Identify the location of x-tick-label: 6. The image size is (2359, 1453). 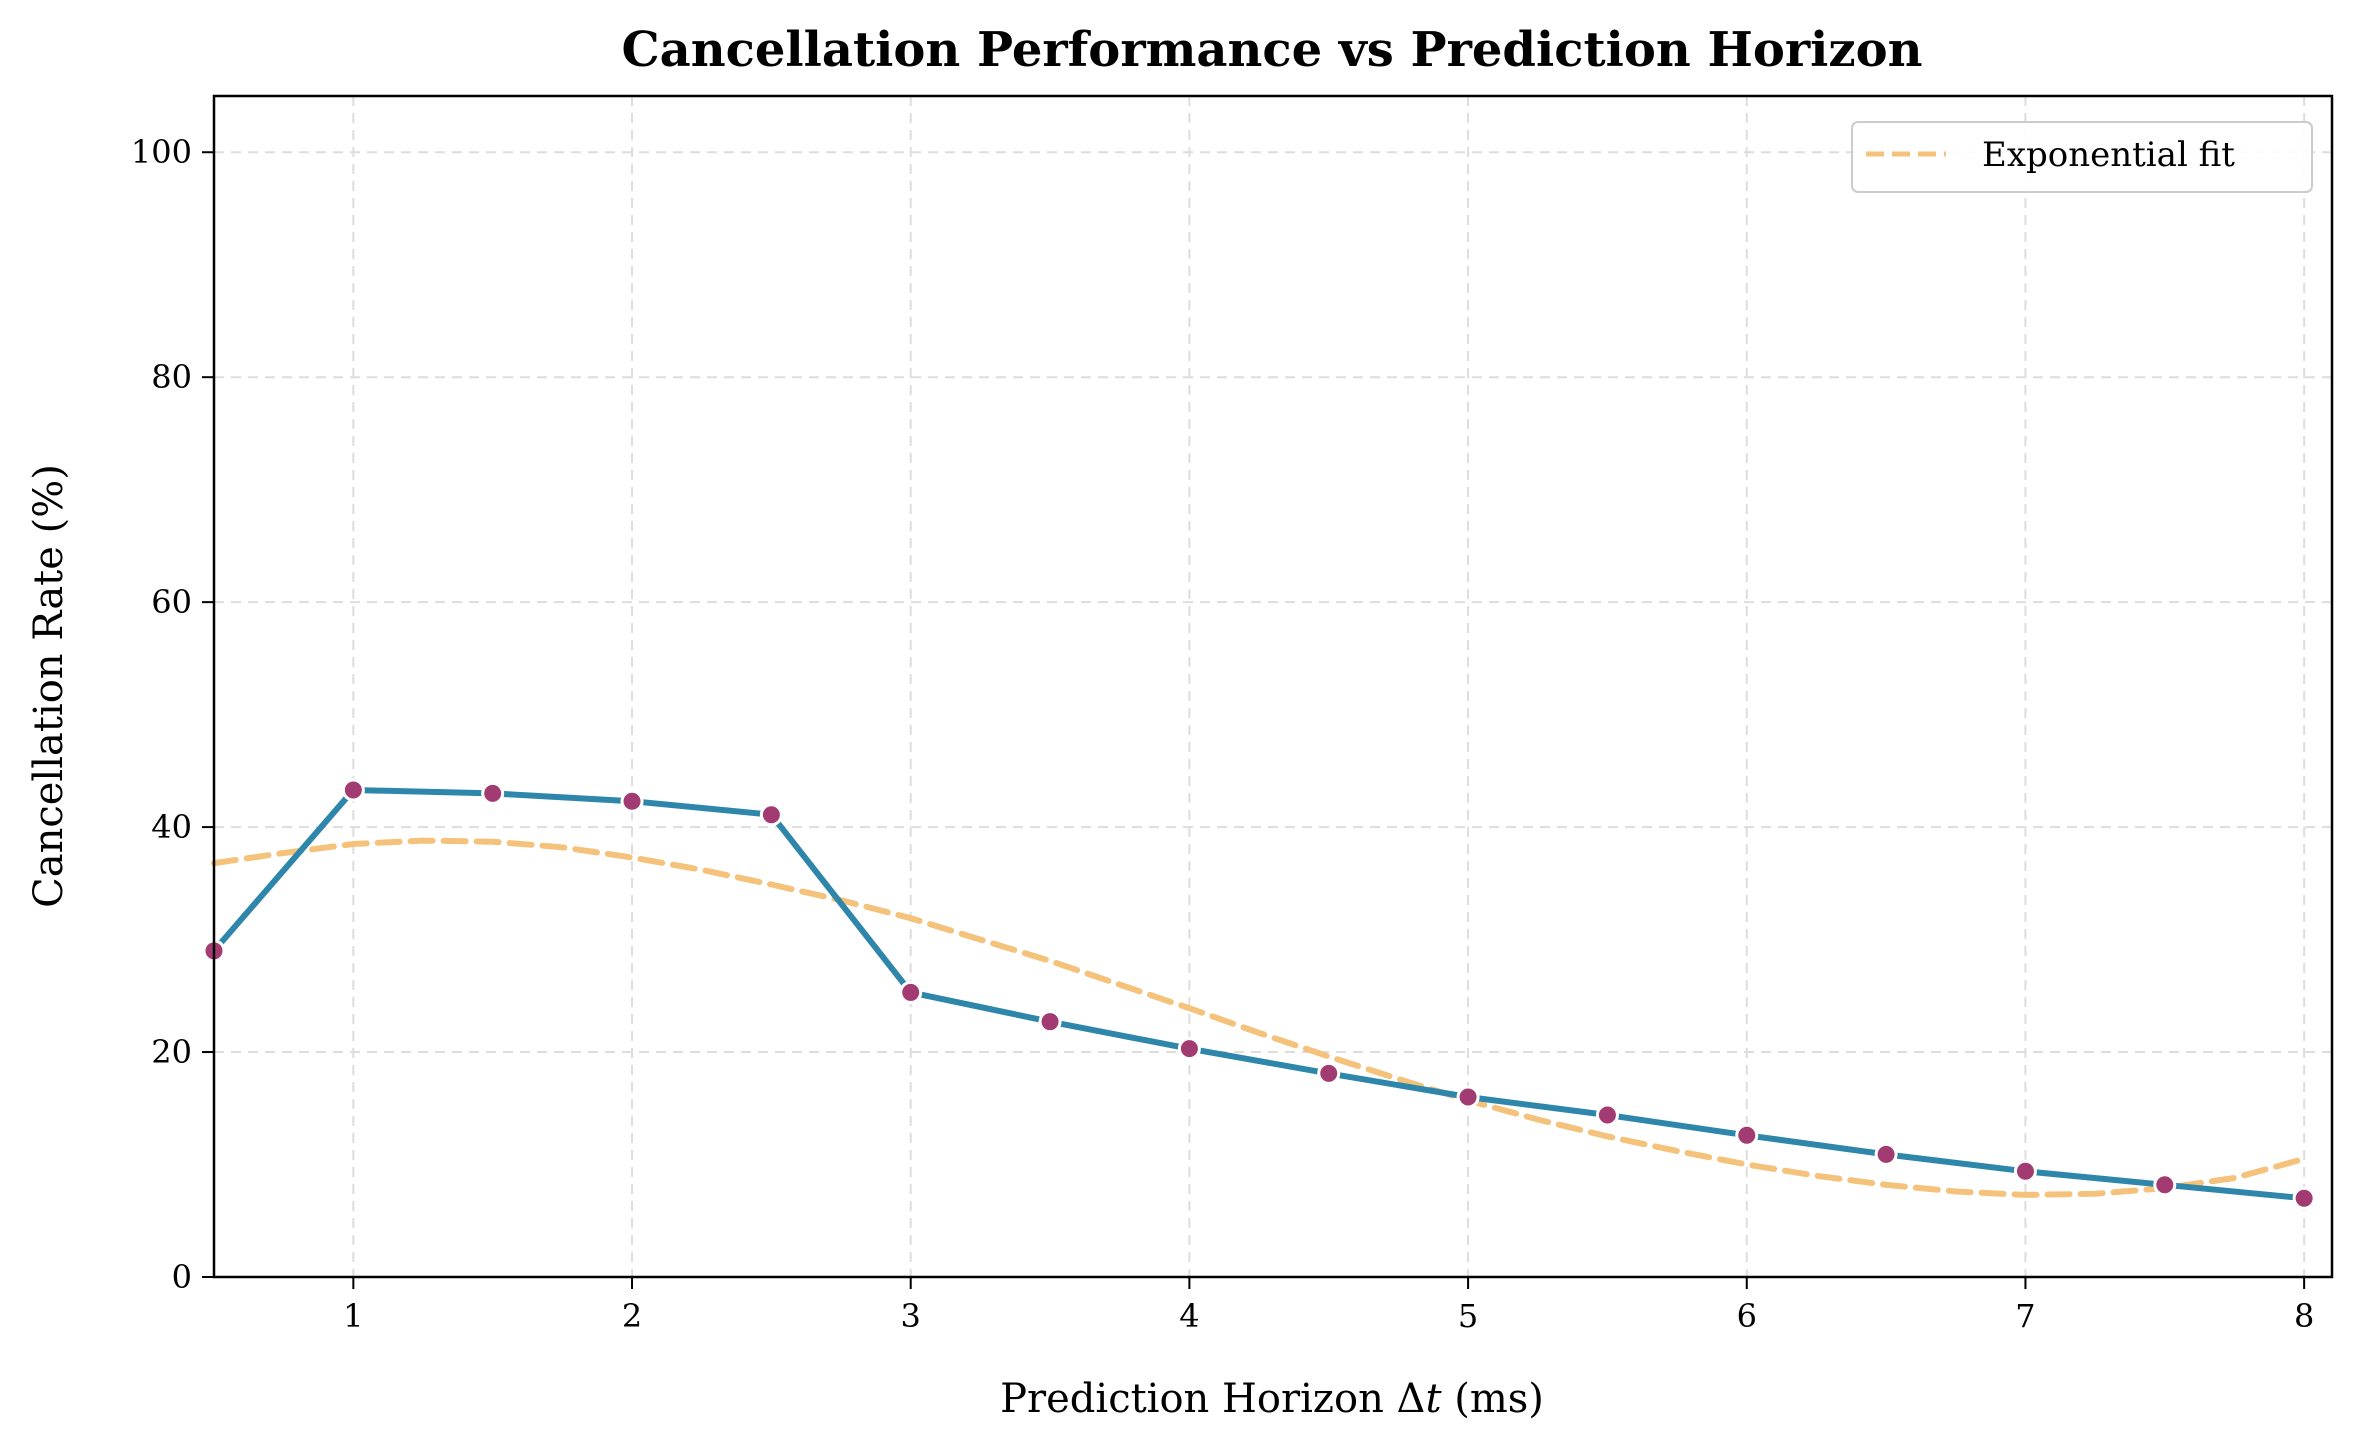
(1747, 1316).